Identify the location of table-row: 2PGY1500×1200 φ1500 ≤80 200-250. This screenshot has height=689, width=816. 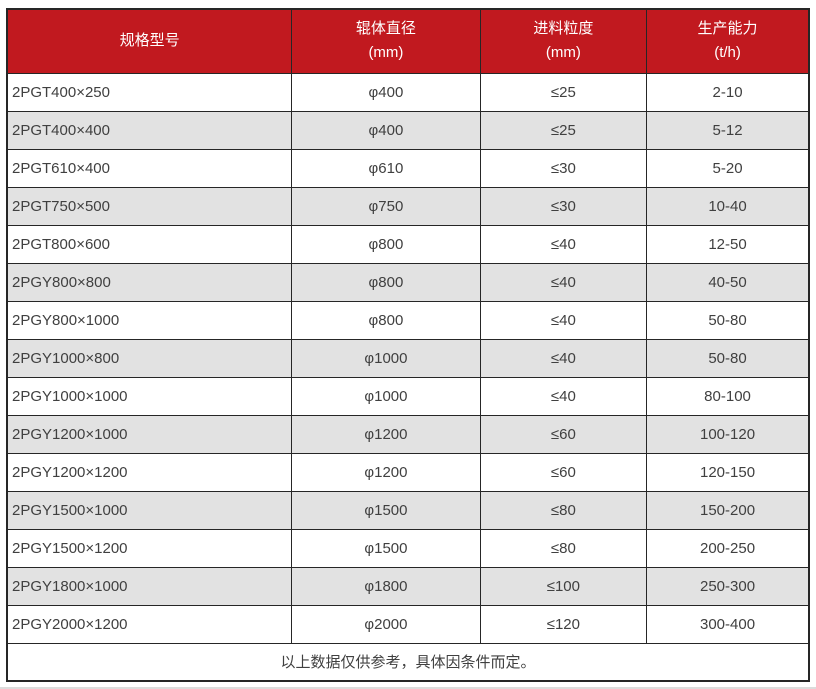
(408, 548).